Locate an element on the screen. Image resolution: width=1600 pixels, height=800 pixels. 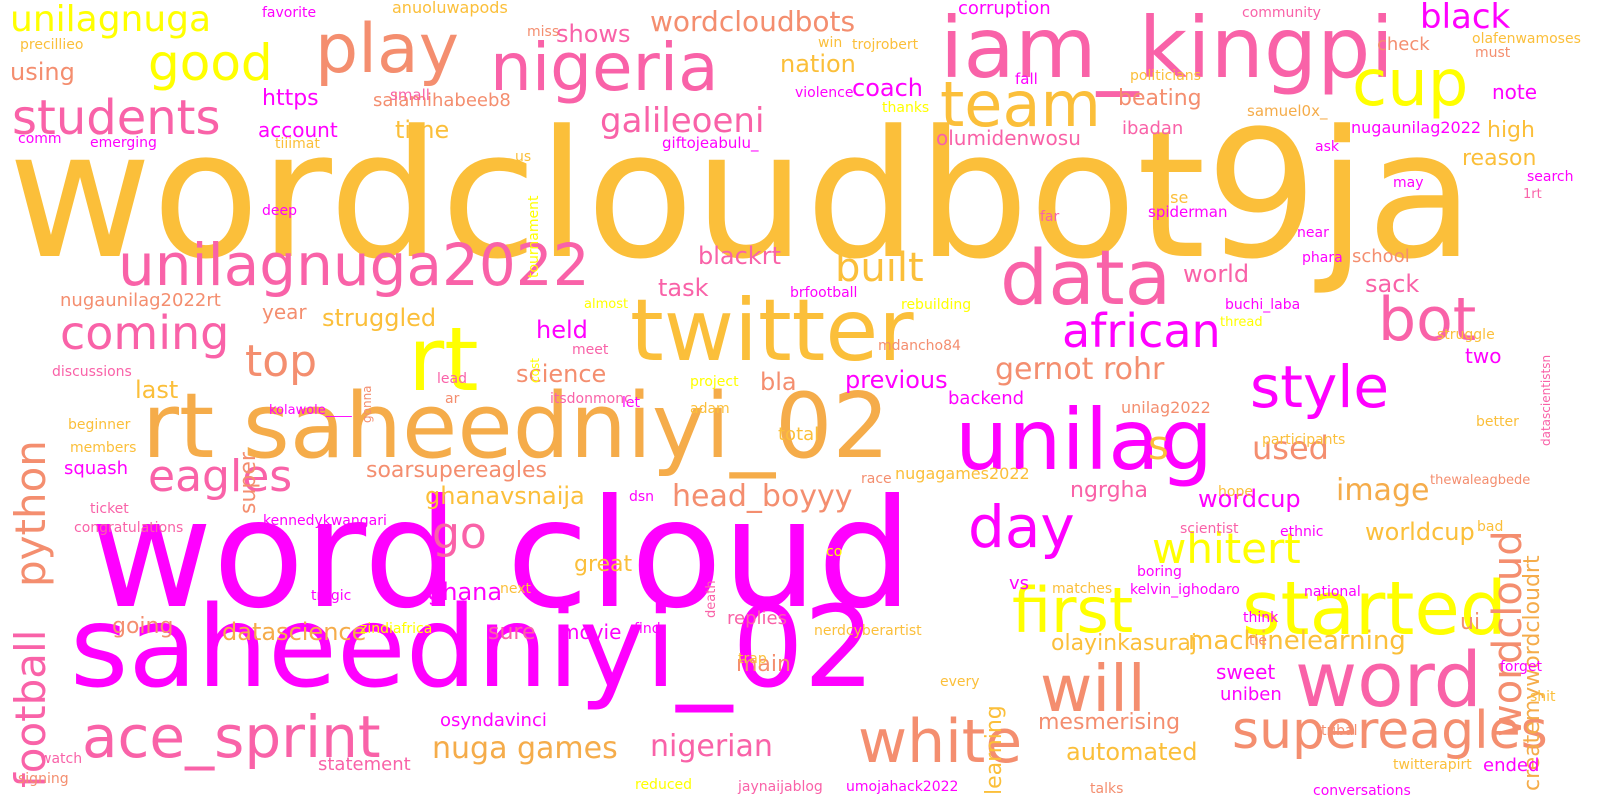
word-world-62: world is located at coordinates (1216, 274).